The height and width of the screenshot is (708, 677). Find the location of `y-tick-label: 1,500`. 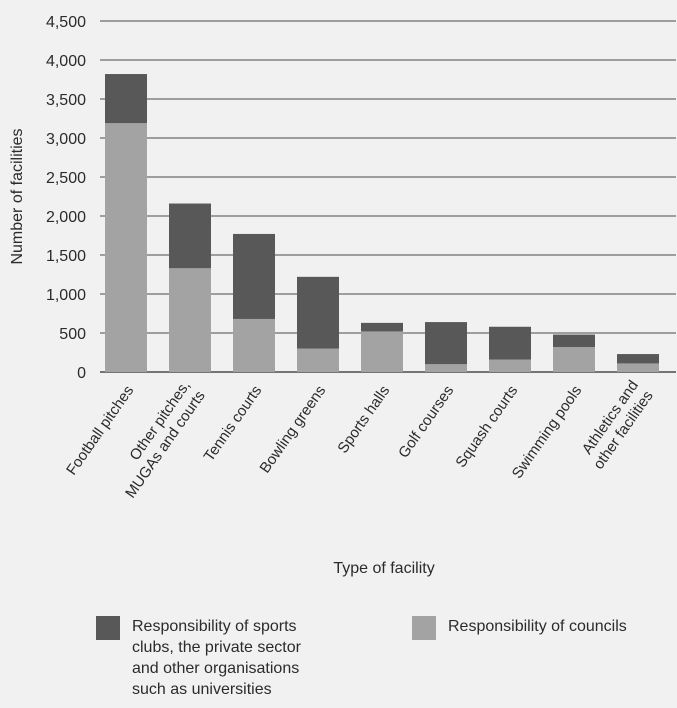

y-tick-label: 1,500 is located at coordinates (66, 256).